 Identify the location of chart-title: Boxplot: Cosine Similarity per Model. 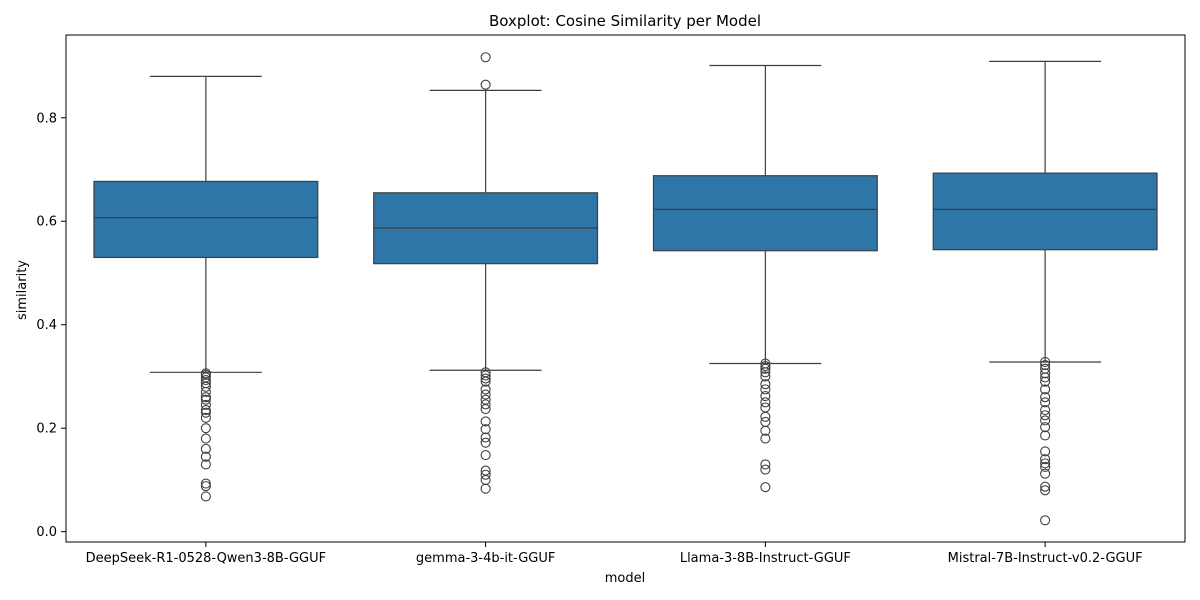
(625, 21).